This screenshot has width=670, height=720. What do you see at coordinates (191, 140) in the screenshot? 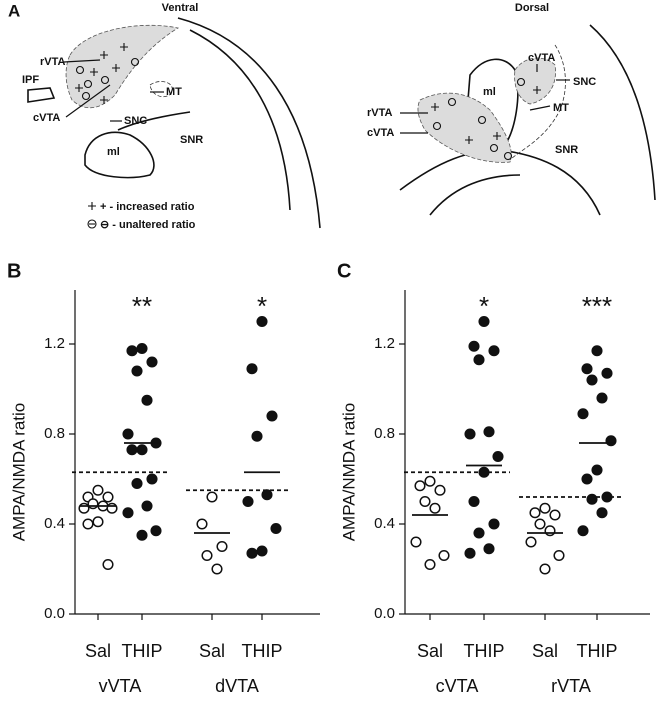
I see `region-label: SNR` at bounding box center [191, 140].